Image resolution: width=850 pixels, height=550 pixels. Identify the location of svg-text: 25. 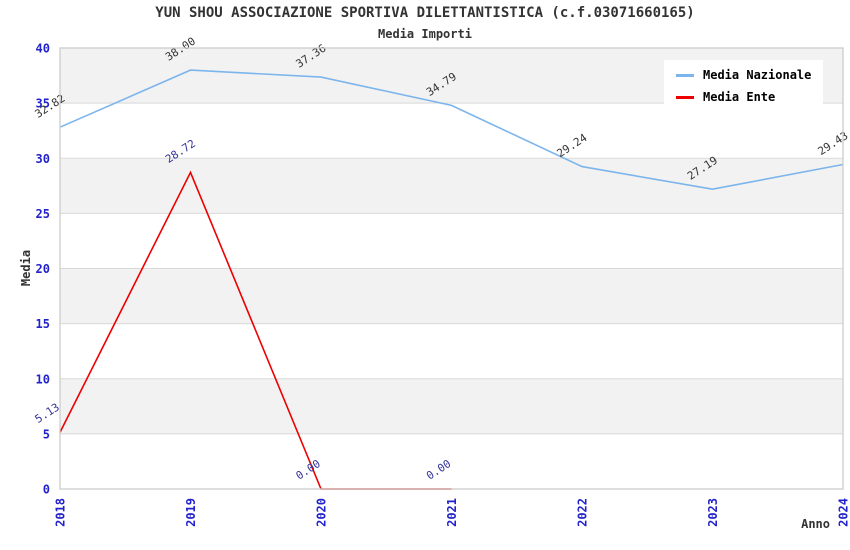
(43, 214).